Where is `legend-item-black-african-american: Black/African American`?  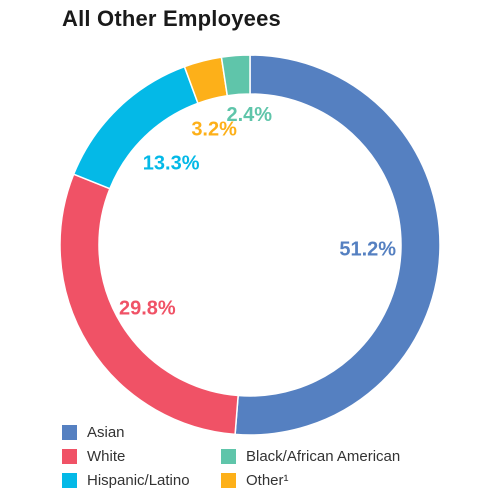 legend-item-black-african-american: Black/African American is located at coordinates (310, 456).